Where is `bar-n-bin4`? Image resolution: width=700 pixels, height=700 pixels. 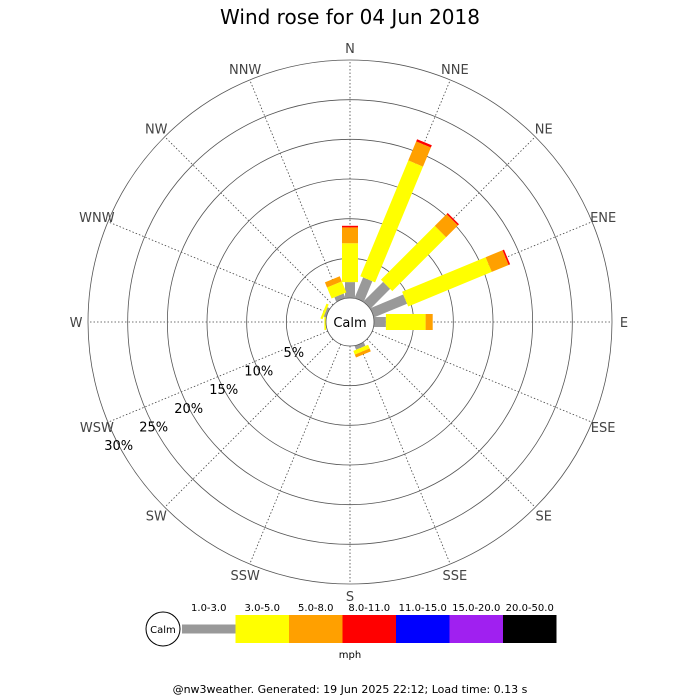
bar-n-bin4 is located at coordinates (350, 226).